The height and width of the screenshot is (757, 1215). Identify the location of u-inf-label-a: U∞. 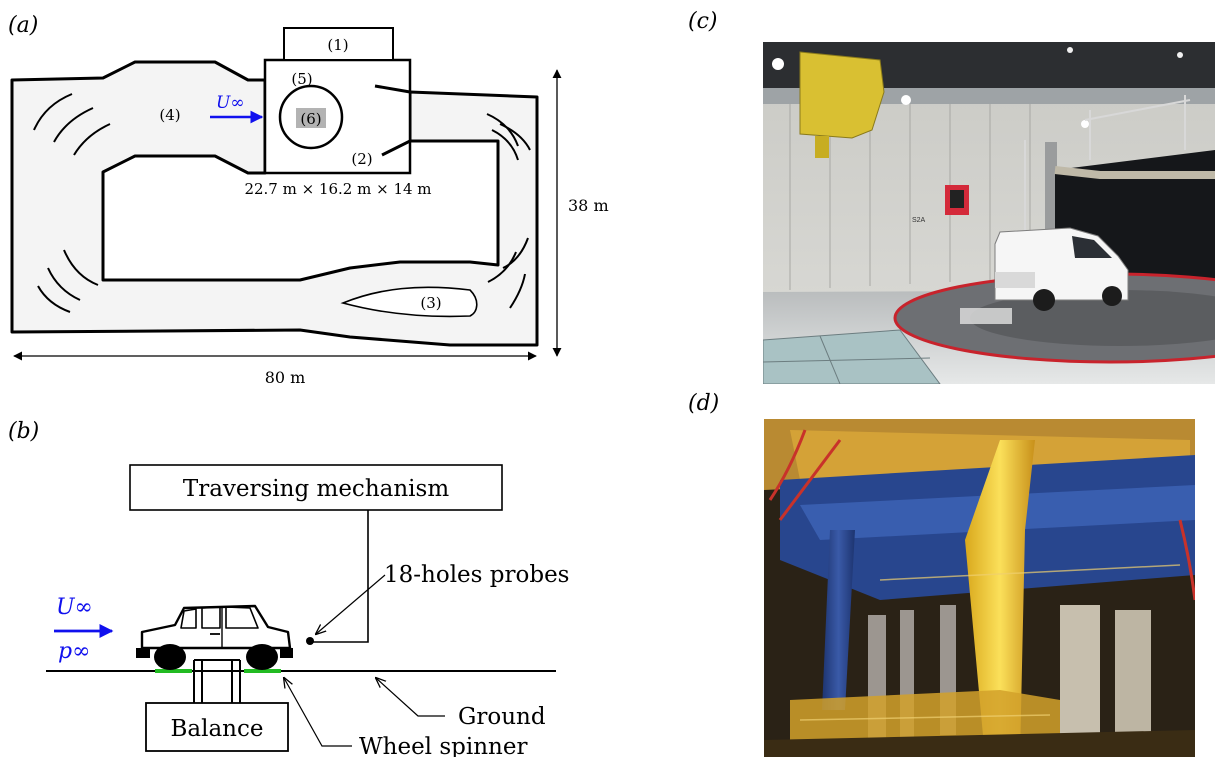
(230, 103).